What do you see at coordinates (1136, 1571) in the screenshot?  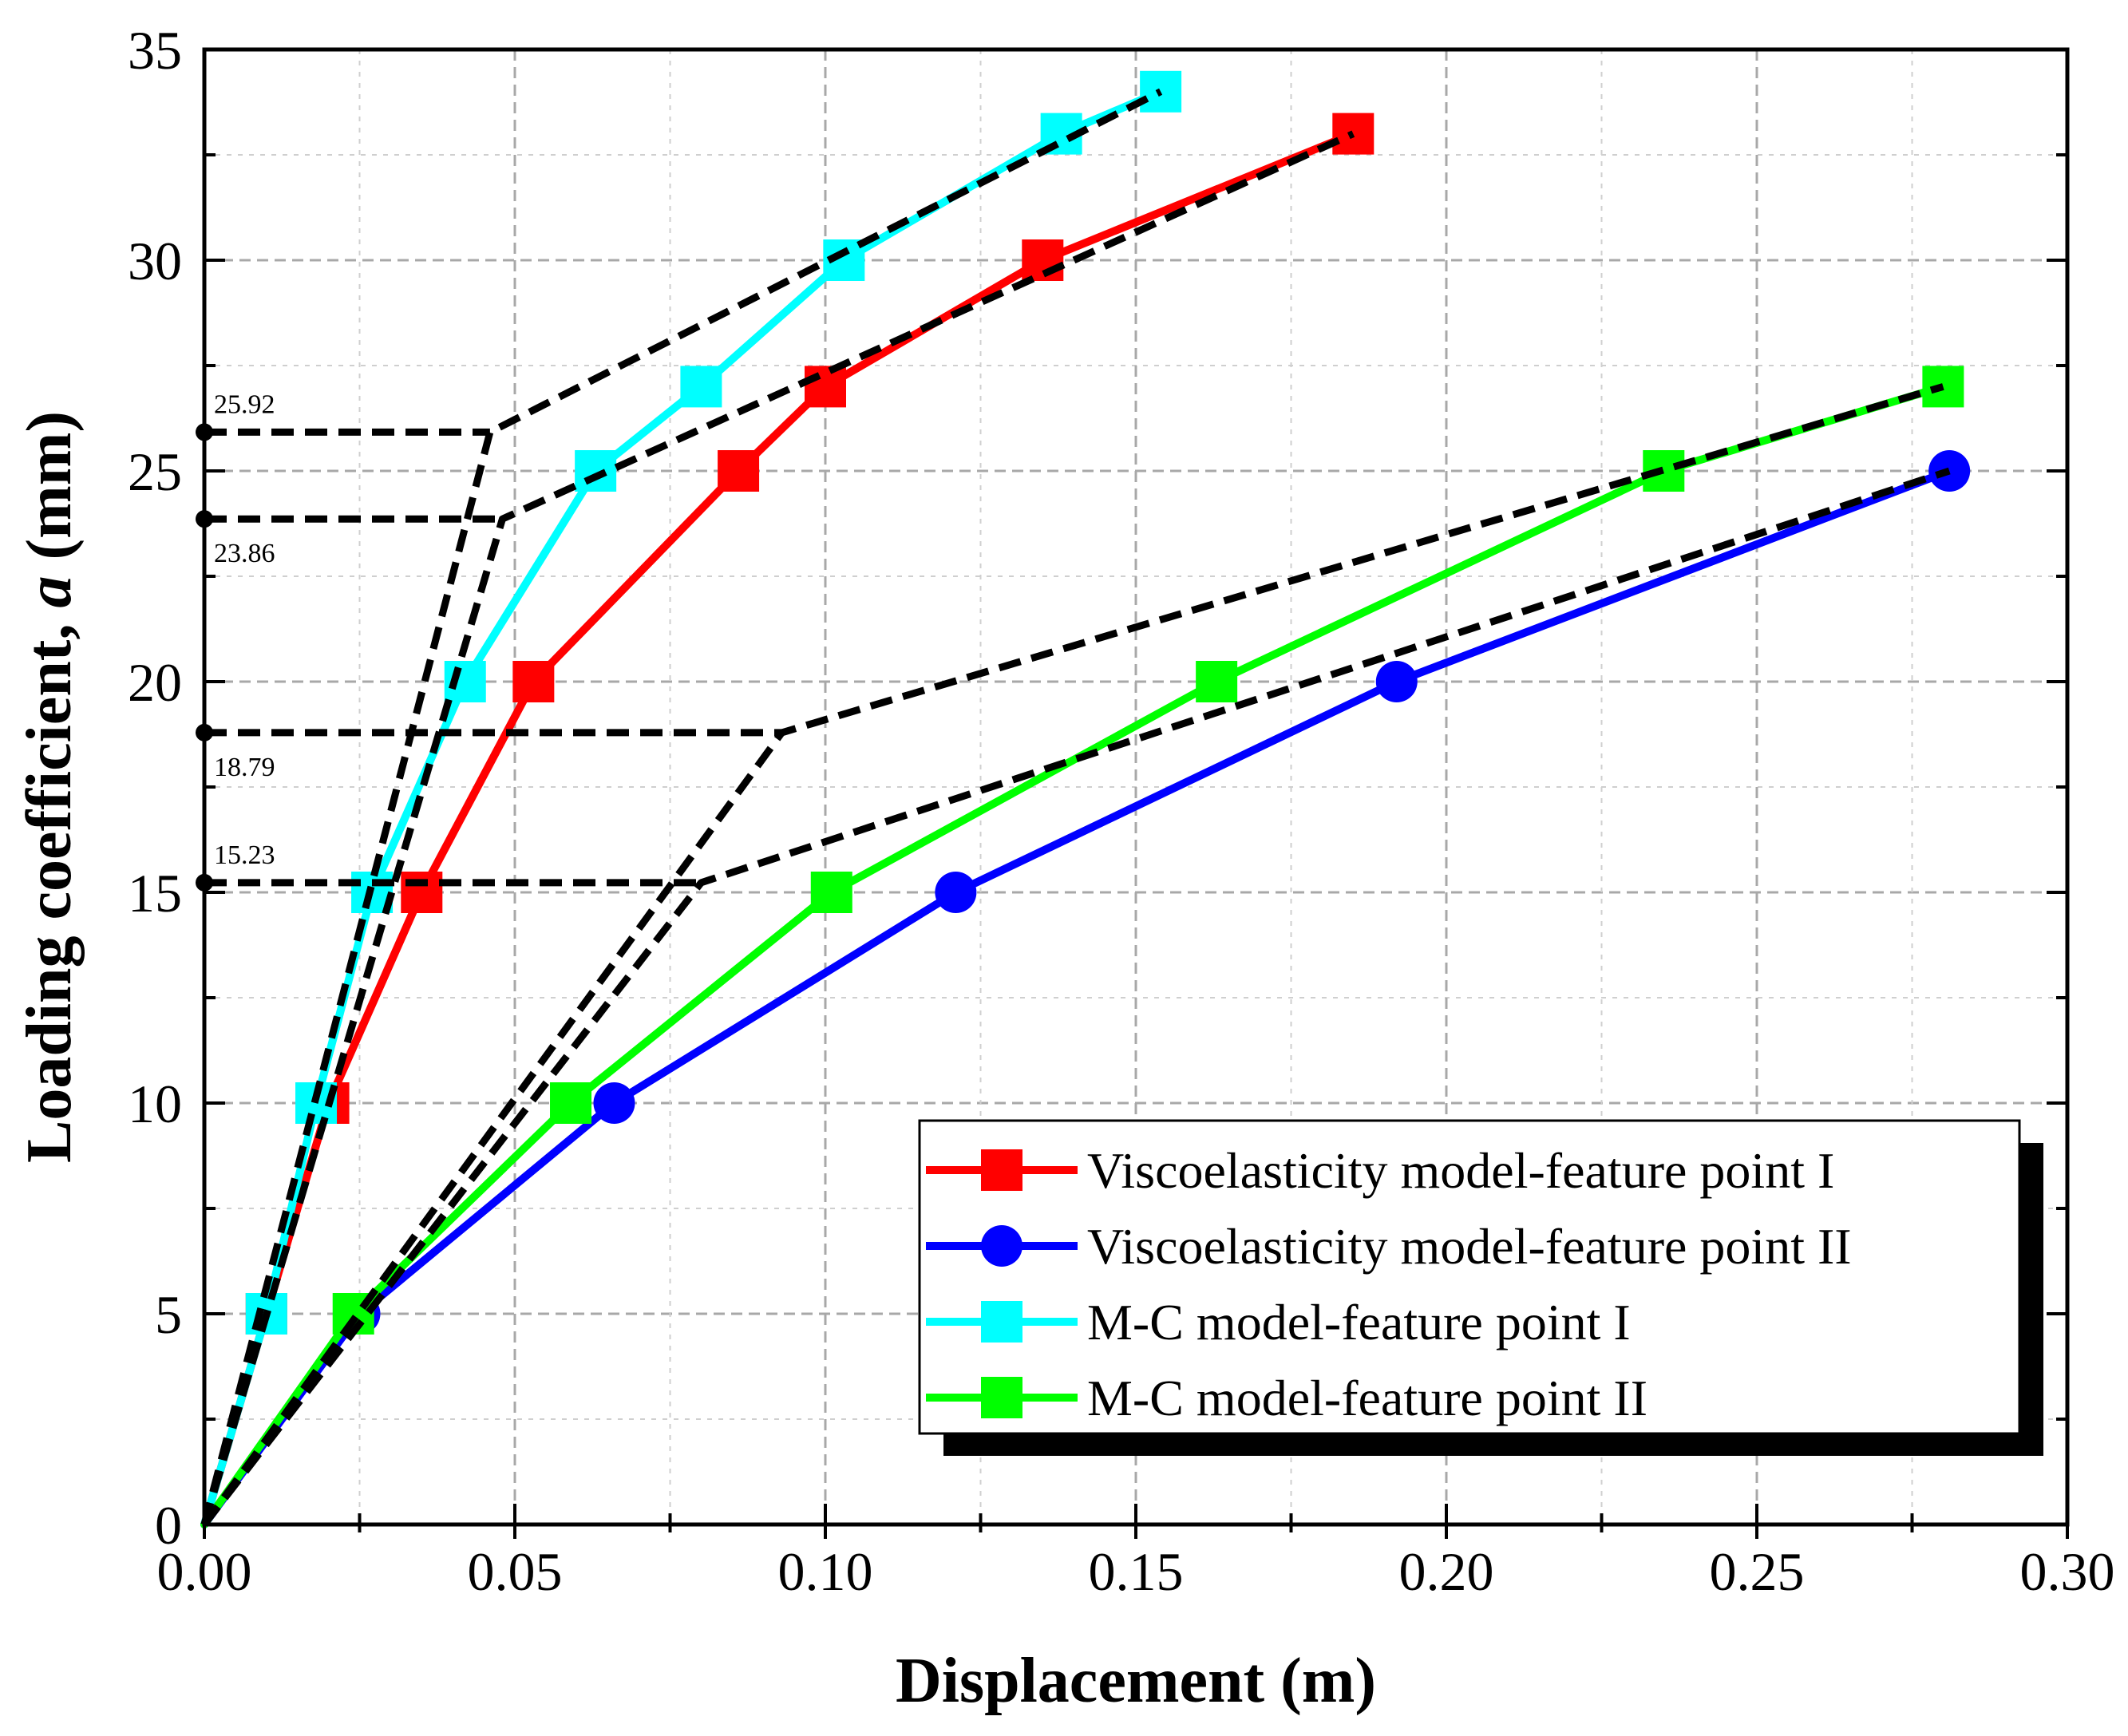 I see `x-tick-label: 0.15` at bounding box center [1136, 1571].